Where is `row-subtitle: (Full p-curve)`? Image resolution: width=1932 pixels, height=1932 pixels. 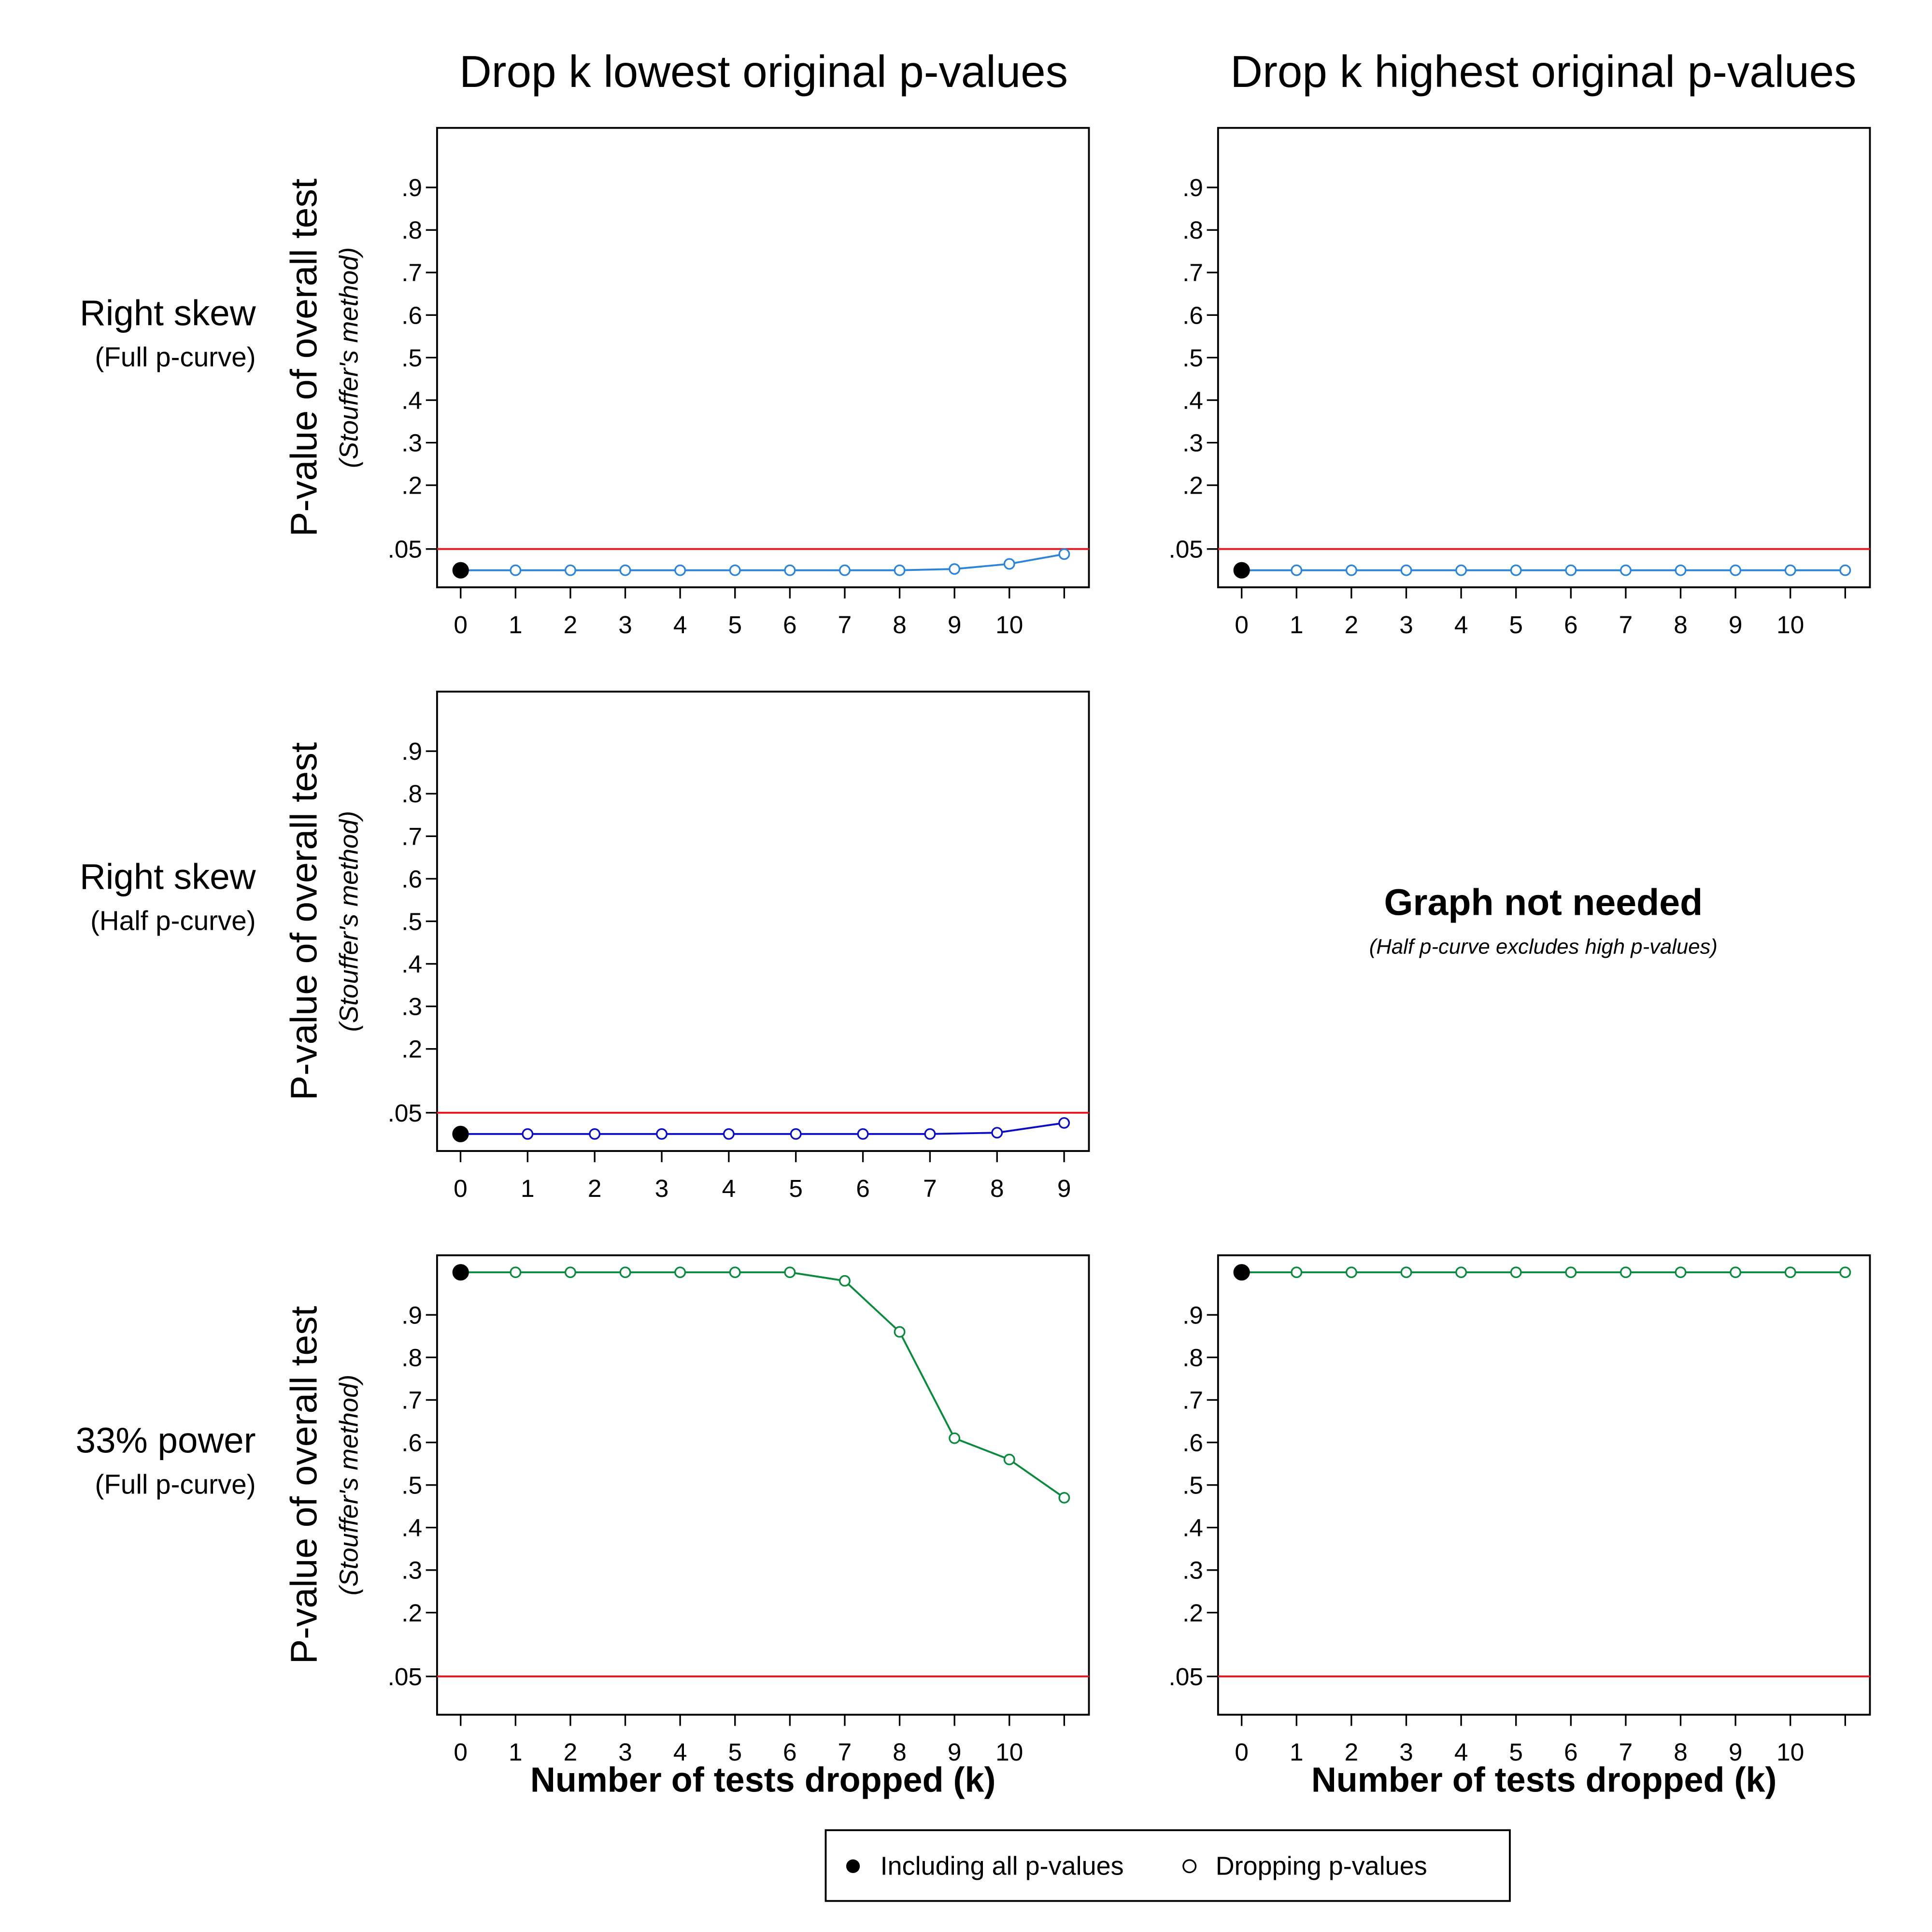
row-subtitle: (Full p-curve) is located at coordinates (175, 1484).